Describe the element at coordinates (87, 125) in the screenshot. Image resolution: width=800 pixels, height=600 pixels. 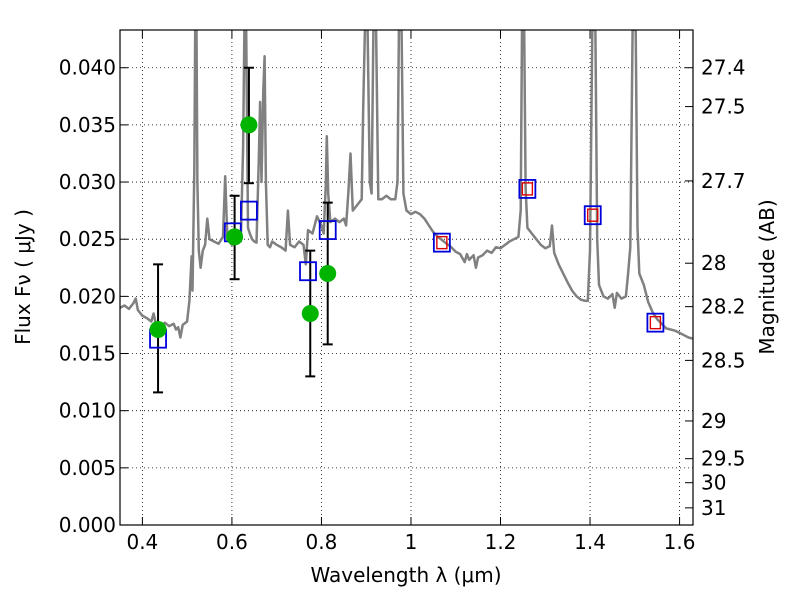
I see `y-tick-label: 0.035` at that location.